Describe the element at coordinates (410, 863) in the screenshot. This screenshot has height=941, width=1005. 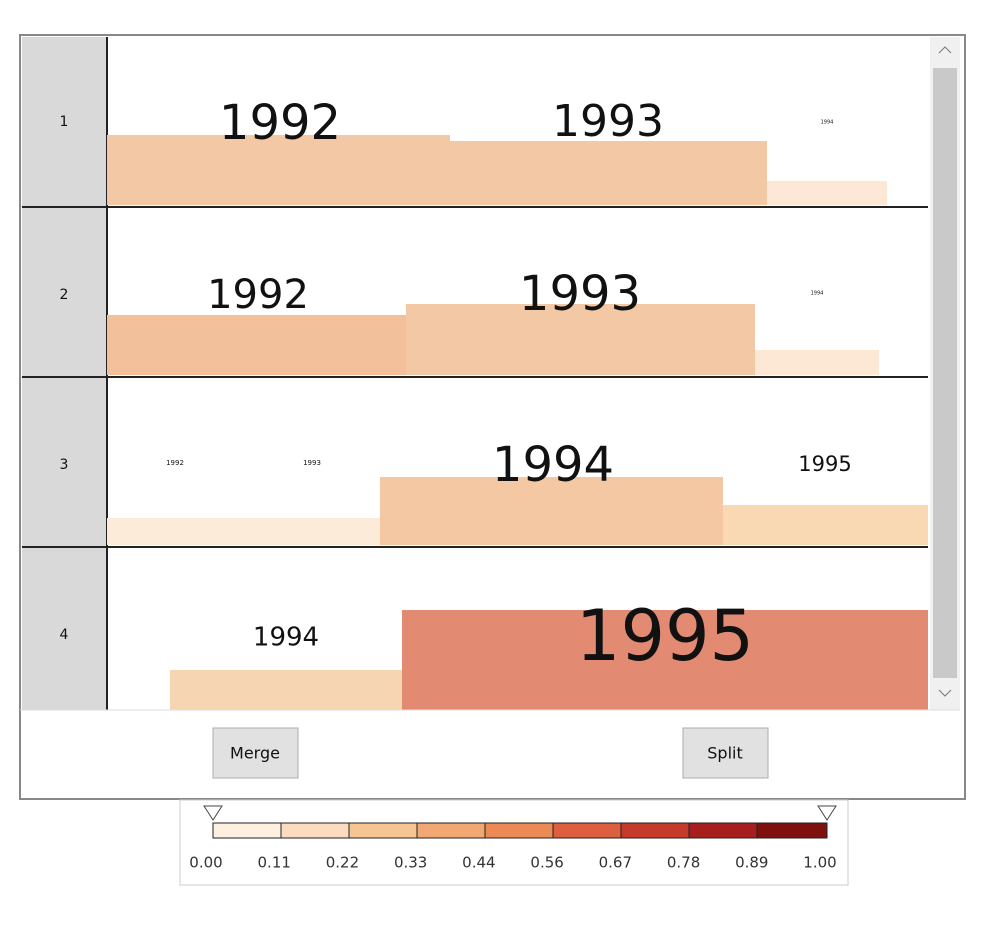
I see `scale-label: 0.33` at that location.